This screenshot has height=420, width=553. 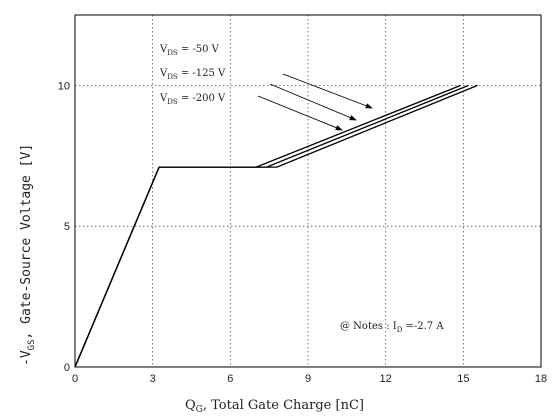 What do you see at coordinates (189, 50) in the screenshot?
I see `legend-label-series-0: VDS = -50 V` at bounding box center [189, 50].